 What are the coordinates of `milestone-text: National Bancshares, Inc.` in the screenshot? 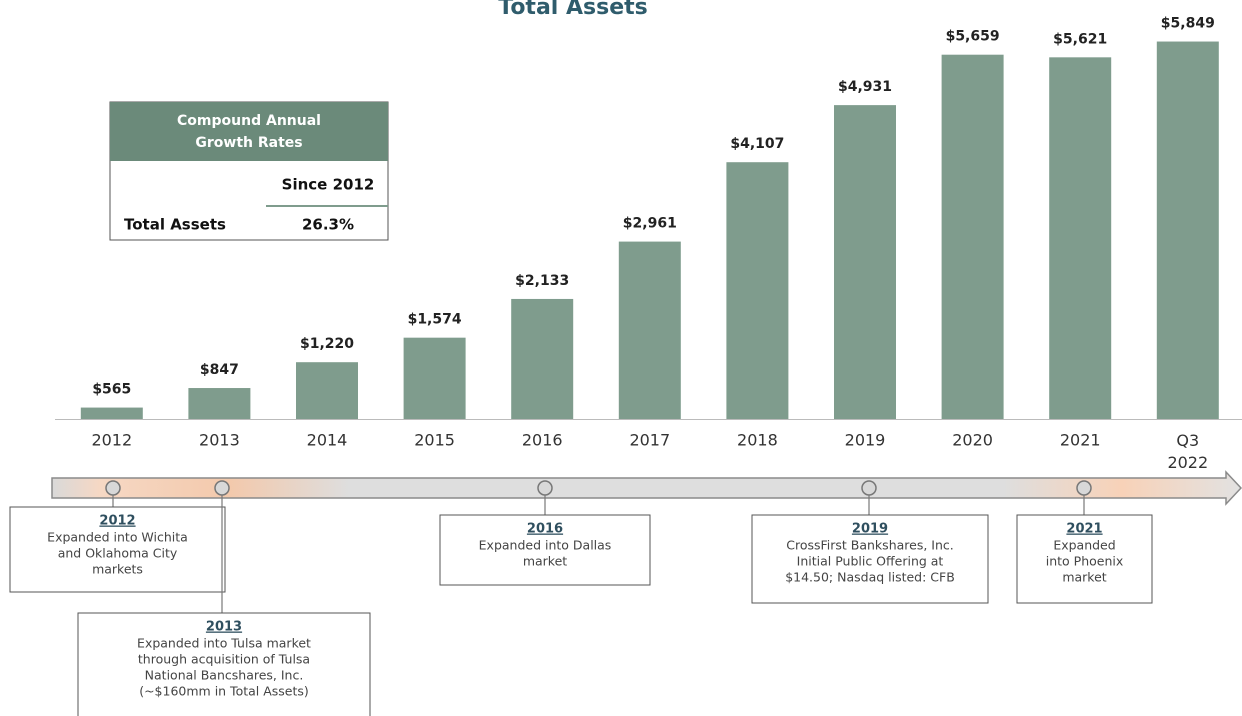 It's located at (224, 675).